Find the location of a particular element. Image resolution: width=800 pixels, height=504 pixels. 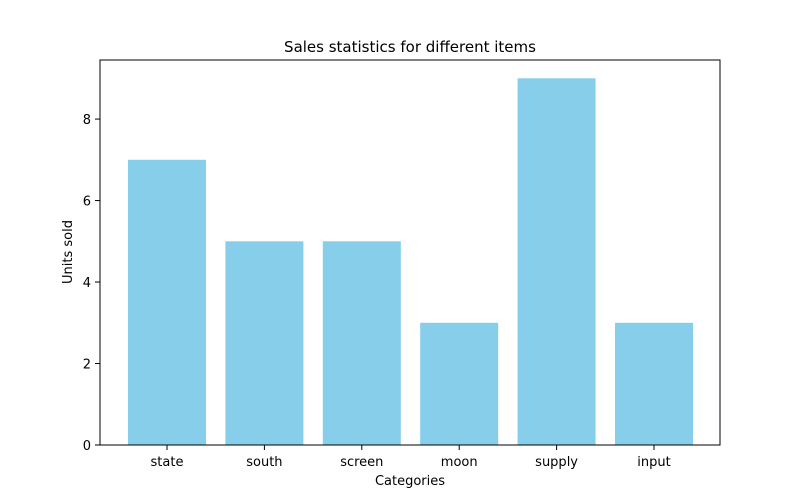

y-axis-ticks: 0 2 4 6 8 is located at coordinates (91, 283).